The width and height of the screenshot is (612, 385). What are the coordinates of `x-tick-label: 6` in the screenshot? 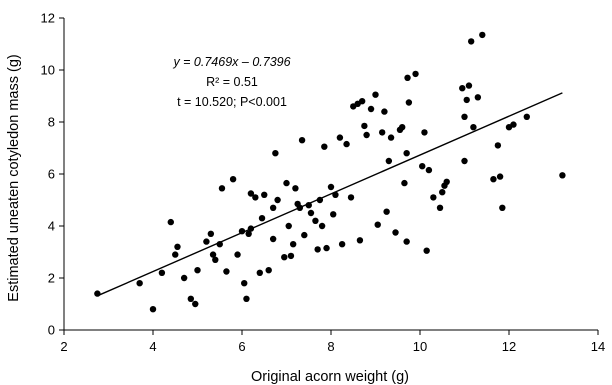 It's located at (241, 346).